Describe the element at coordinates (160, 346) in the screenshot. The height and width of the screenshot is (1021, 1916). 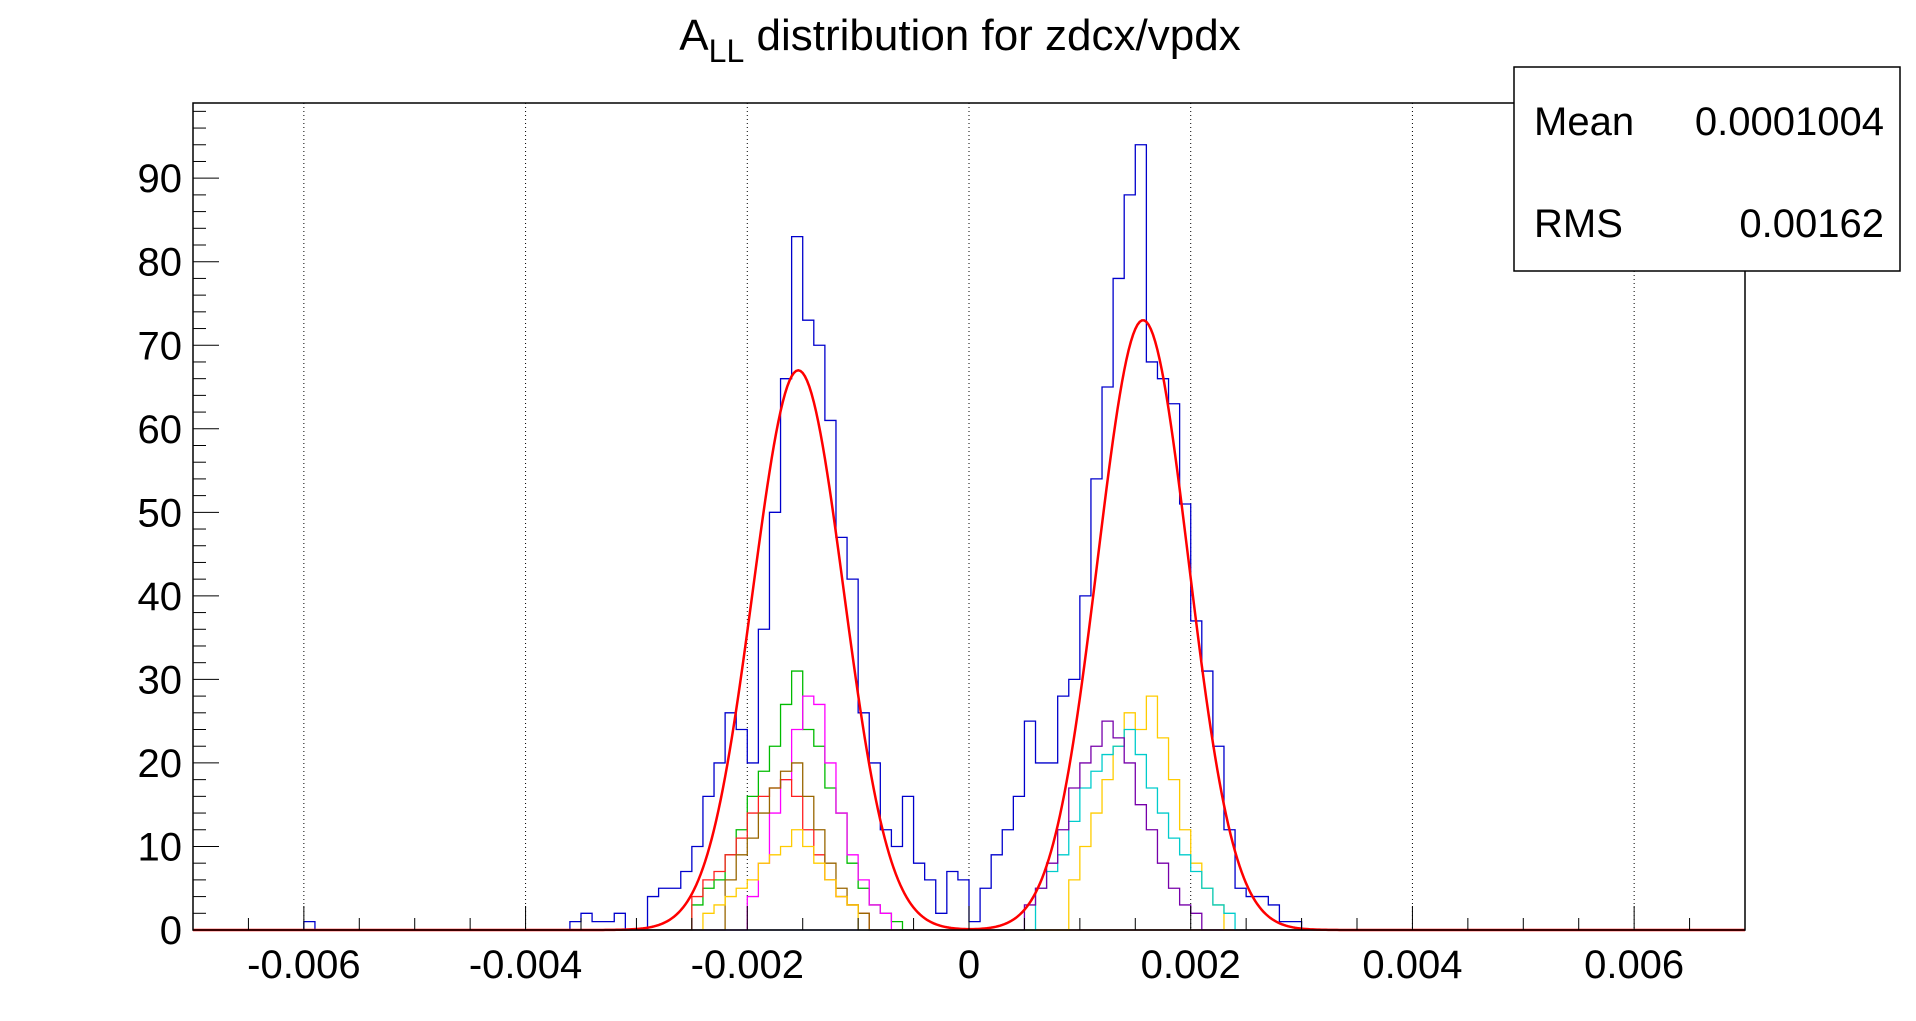
I see `y-tick-label: 70` at that location.